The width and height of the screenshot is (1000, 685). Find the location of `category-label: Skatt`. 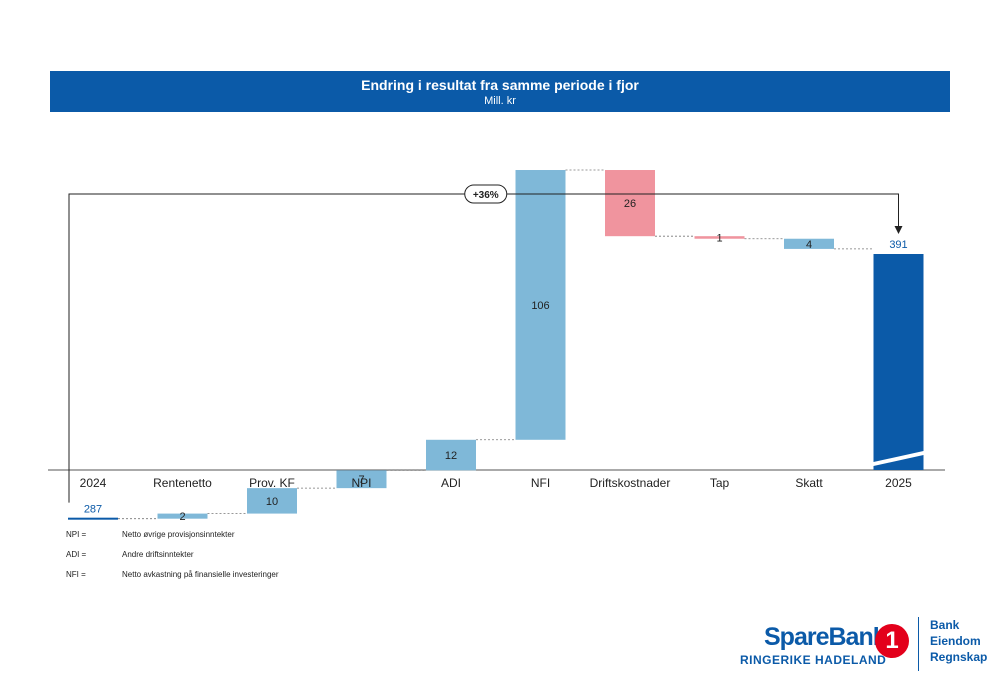

category-label: Skatt is located at coordinates (809, 483).